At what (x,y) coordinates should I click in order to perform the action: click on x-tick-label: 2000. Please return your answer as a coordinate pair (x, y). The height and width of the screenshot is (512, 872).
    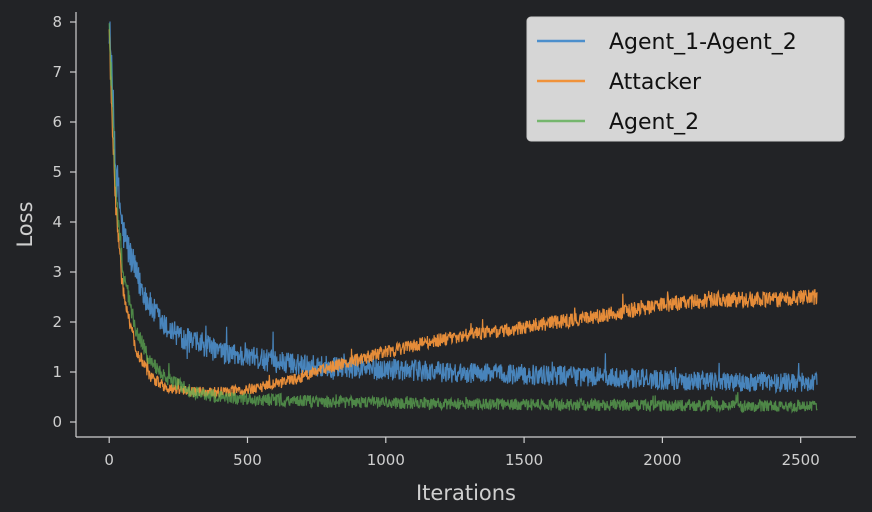
    Looking at the image, I should click on (662, 460).